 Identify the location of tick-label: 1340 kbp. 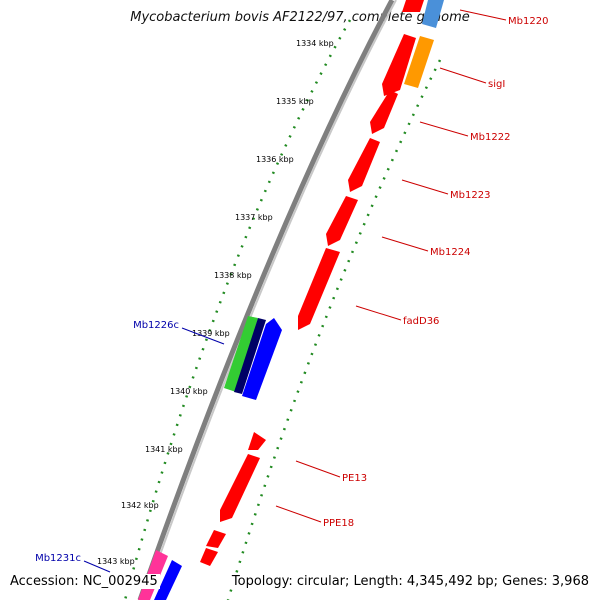
(189, 391).